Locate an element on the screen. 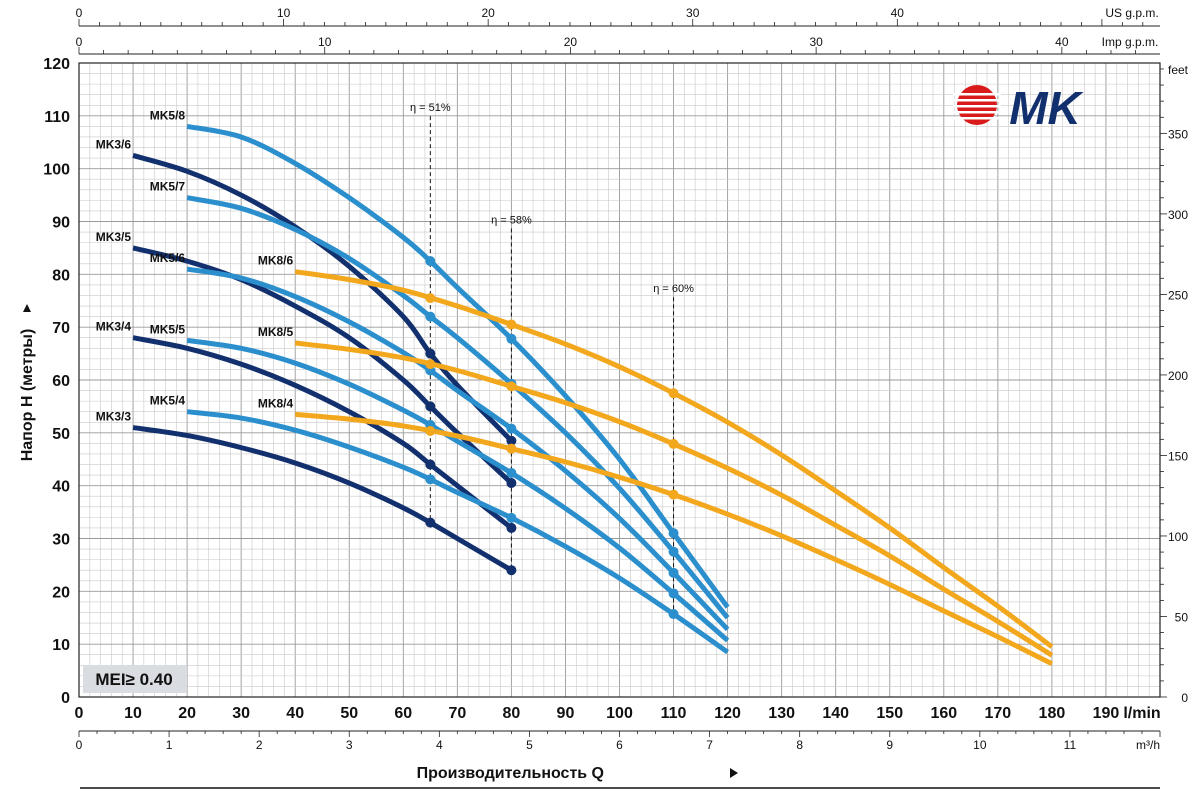  x-axis-arrow-icon is located at coordinates (734, 773).